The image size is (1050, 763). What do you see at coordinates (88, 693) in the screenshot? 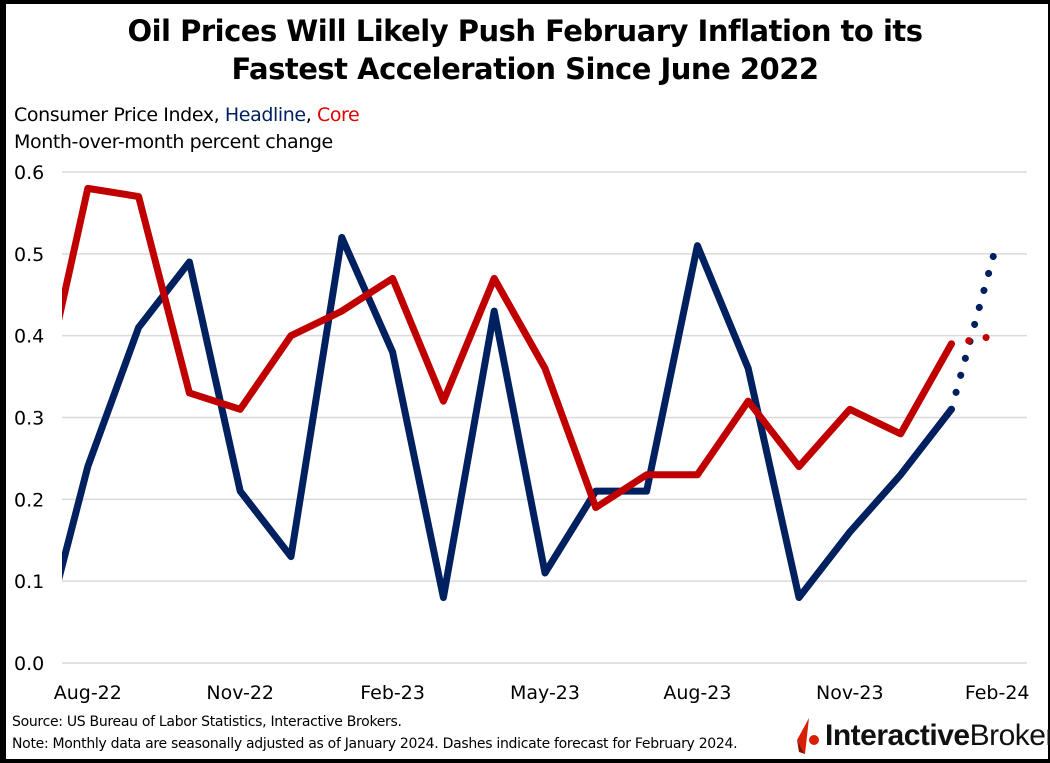
I see `x-tick-label: Aug-22` at bounding box center [88, 693].